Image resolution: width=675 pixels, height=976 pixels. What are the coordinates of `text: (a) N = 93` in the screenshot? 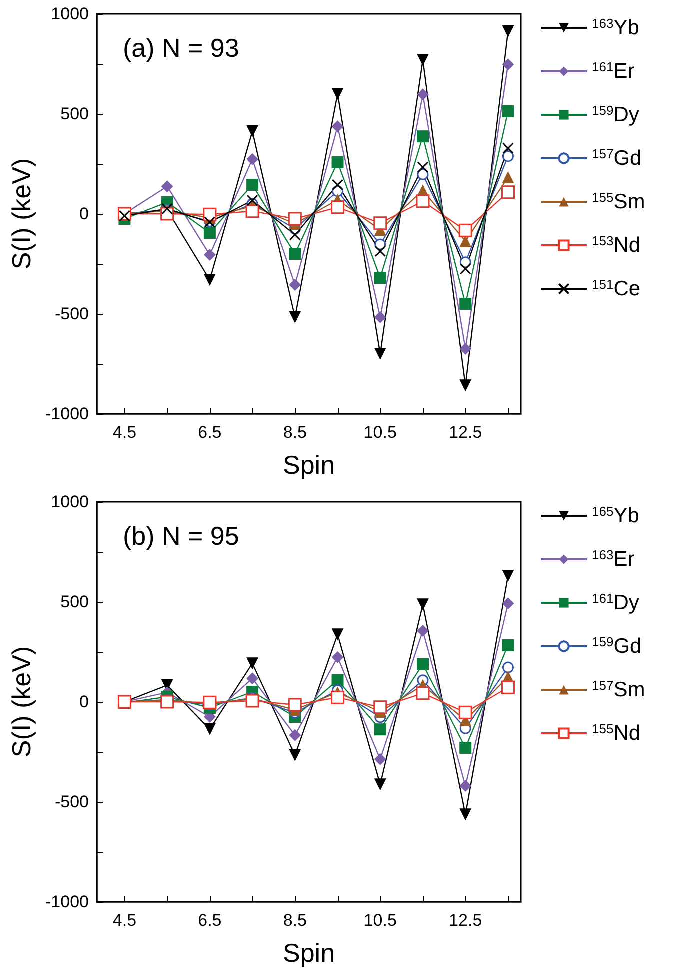 It's located at (181, 48).